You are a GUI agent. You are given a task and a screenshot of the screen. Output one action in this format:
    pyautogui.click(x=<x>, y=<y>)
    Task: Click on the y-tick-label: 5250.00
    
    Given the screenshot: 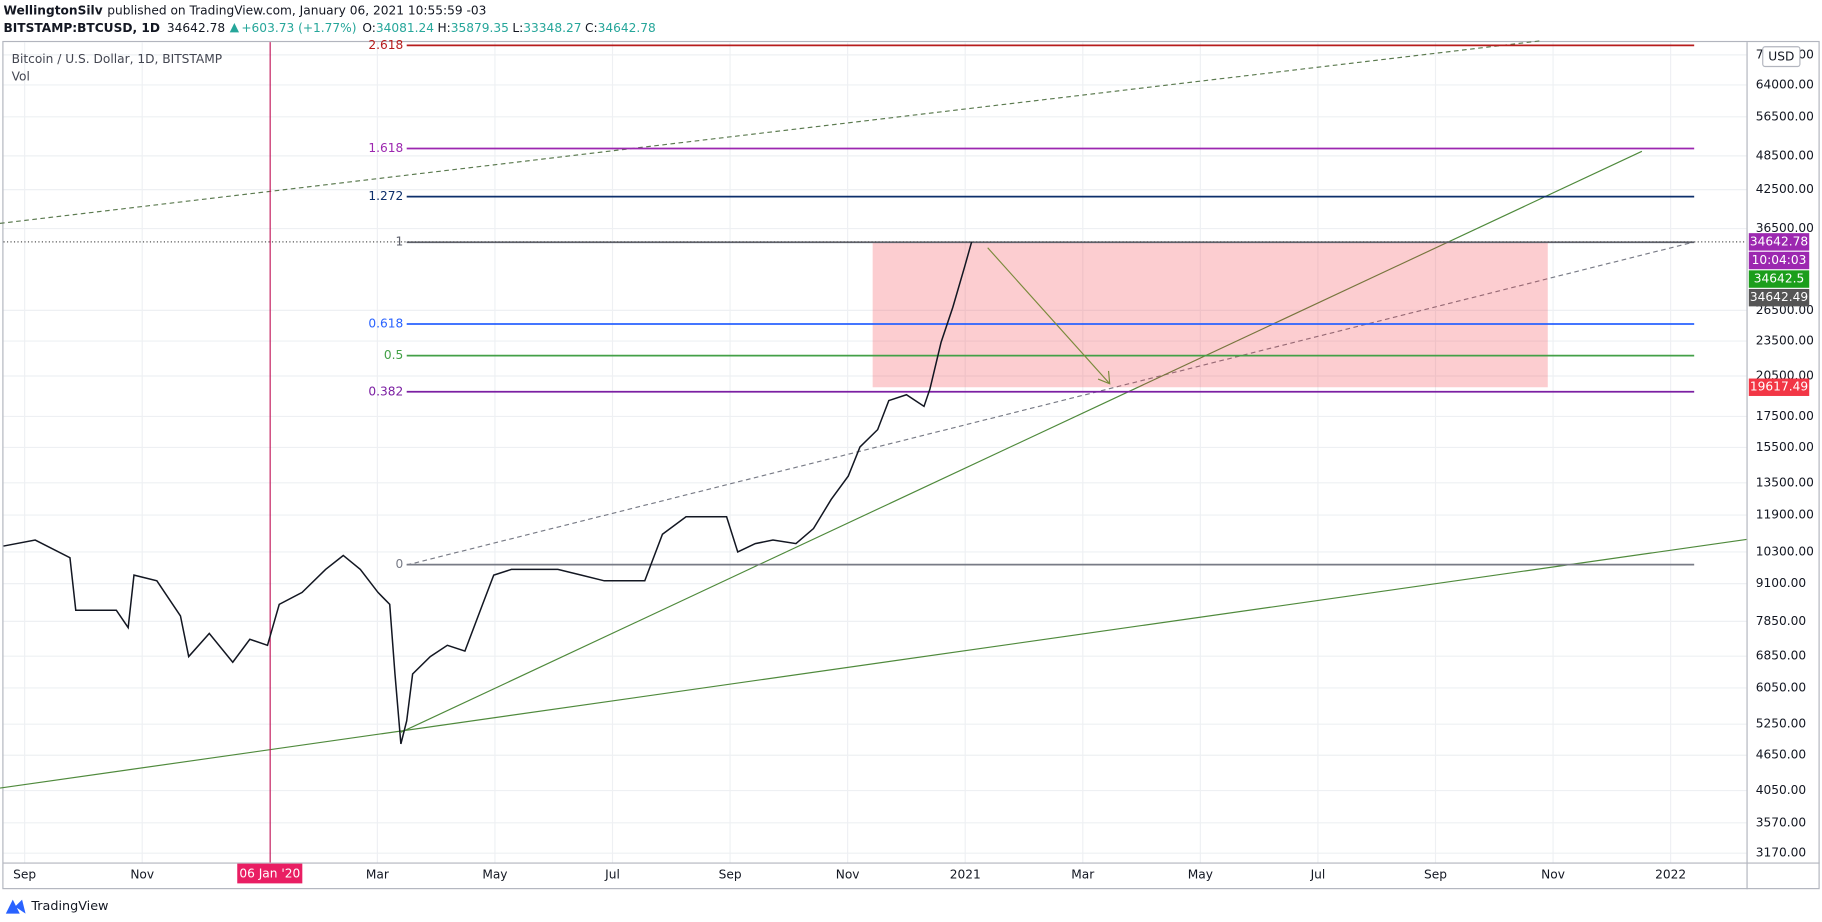 What is the action you would take?
    pyautogui.click(x=1781, y=724)
    